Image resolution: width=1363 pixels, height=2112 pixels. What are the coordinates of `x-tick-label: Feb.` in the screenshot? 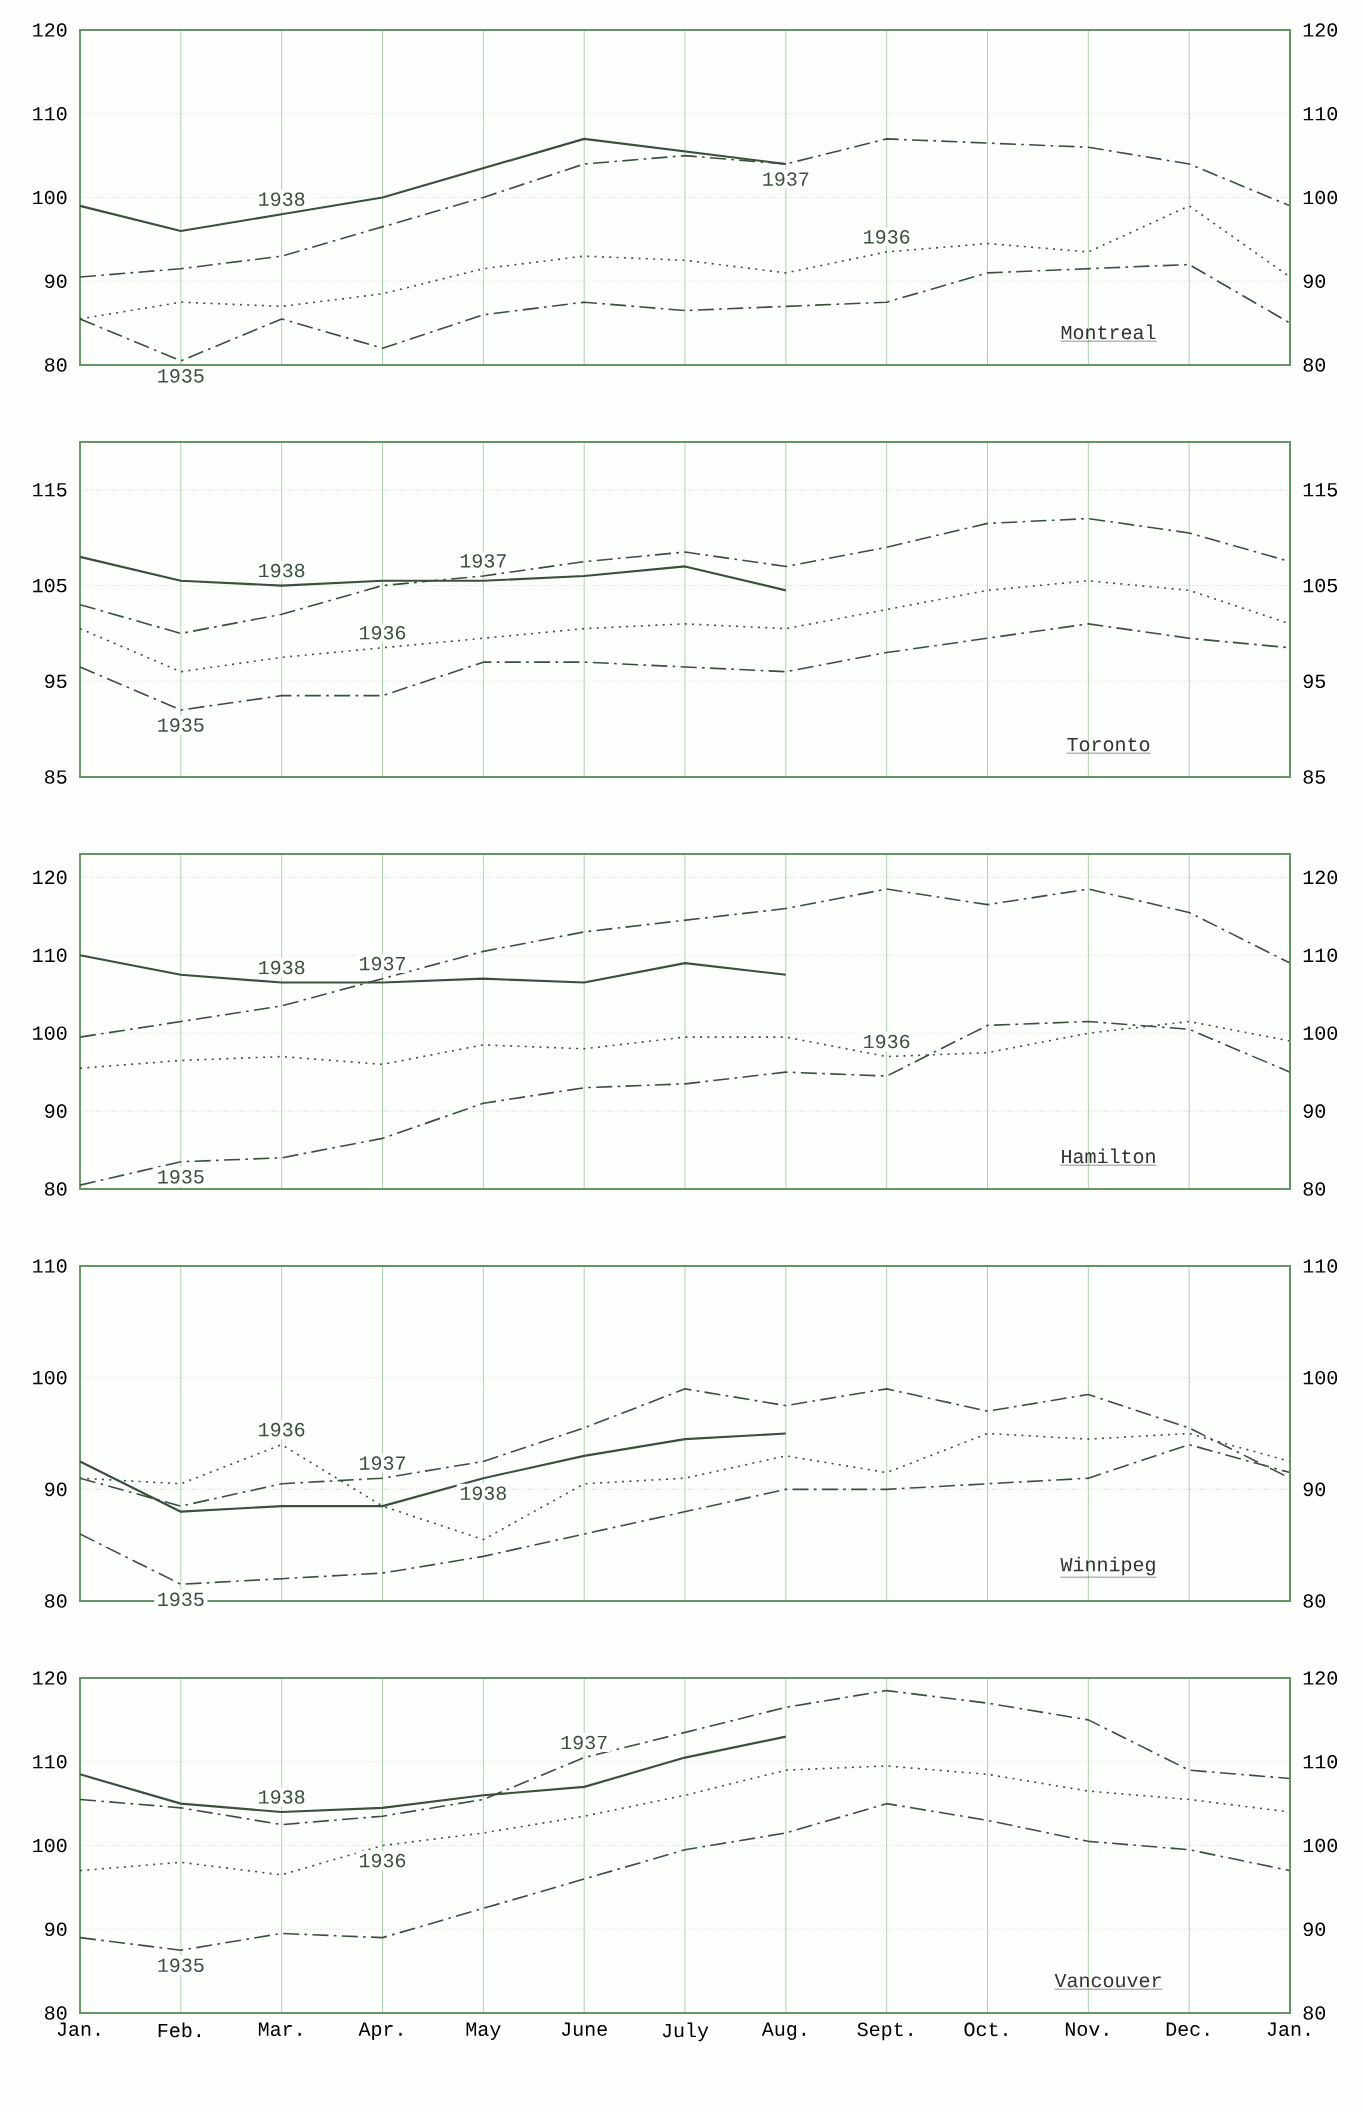 It's located at (179, 2030).